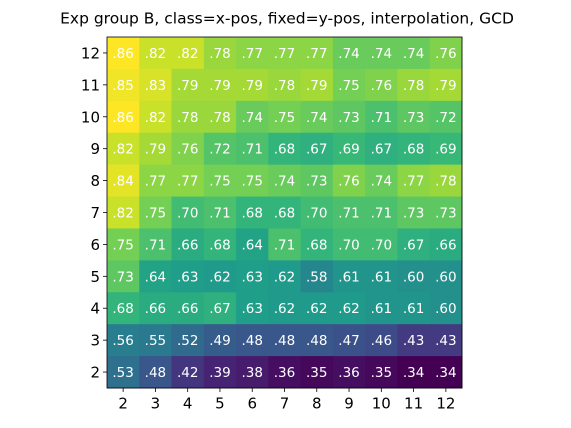 The height and width of the screenshot is (428, 571). What do you see at coordinates (95, 149) in the screenshot?
I see `y-tick-label: 9` at bounding box center [95, 149].